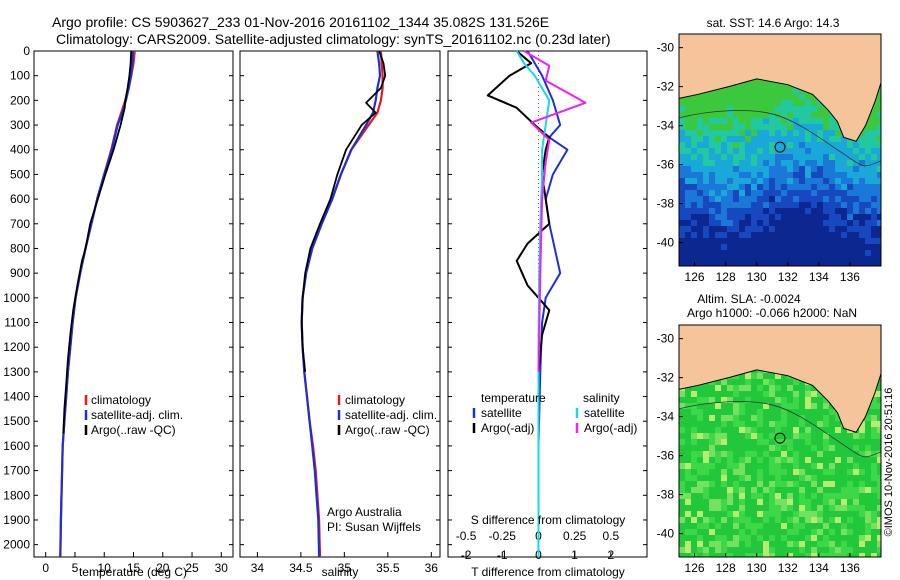 Image resolution: width=900 pixels, height=580 pixels. What do you see at coordinates (301, 568) in the screenshot?
I see `x-tick-label: 34.5` at bounding box center [301, 568].